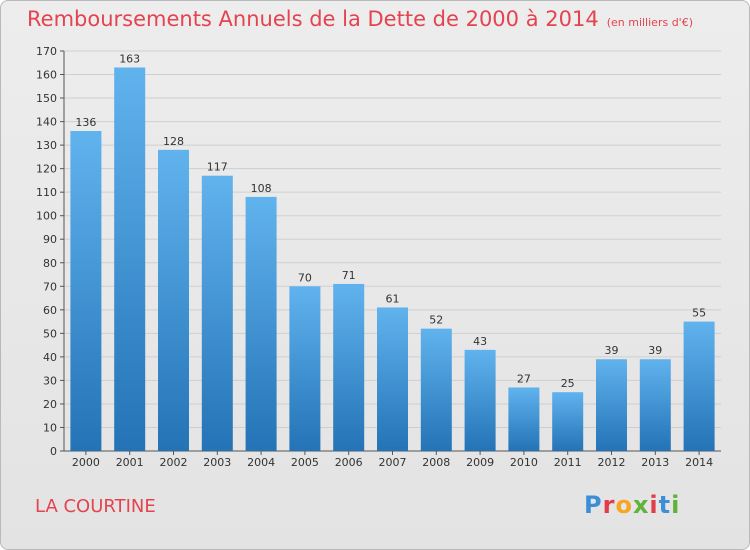  Describe the element at coordinates (173, 300) in the screenshot. I see `bar-2002` at that location.